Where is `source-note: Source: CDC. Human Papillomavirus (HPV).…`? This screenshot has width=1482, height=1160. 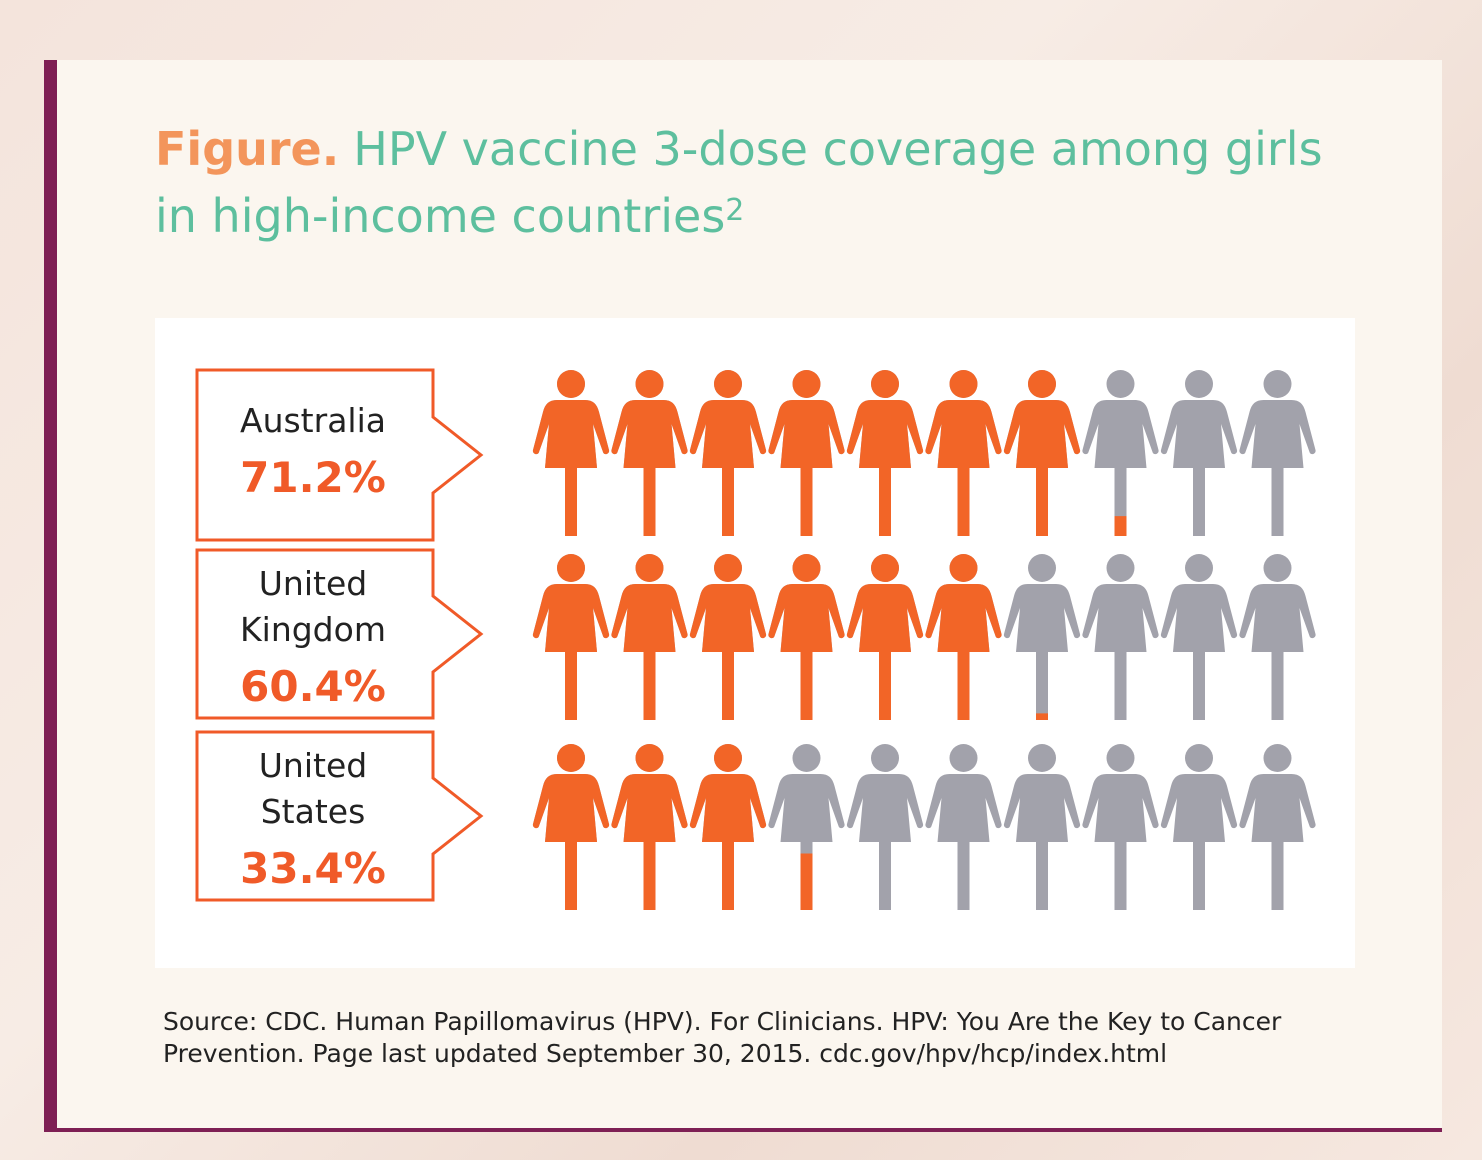
source-note: Source: CDC. Human Papillomavirus (HPV).… is located at coordinates (722, 1037).